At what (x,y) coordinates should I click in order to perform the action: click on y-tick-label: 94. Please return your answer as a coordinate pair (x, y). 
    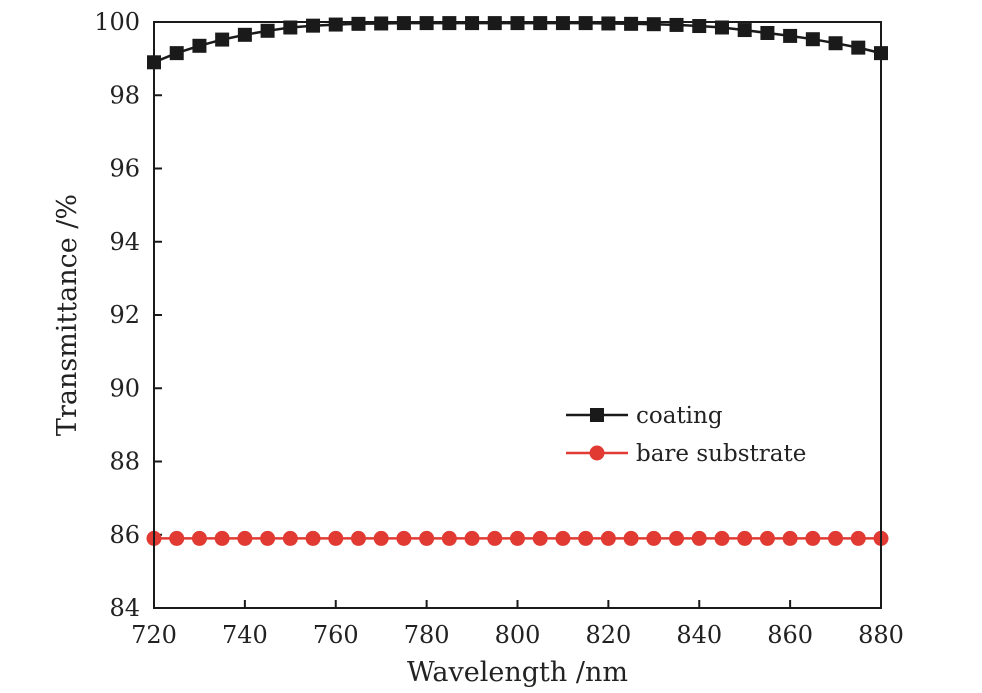
    Looking at the image, I should click on (124, 242).